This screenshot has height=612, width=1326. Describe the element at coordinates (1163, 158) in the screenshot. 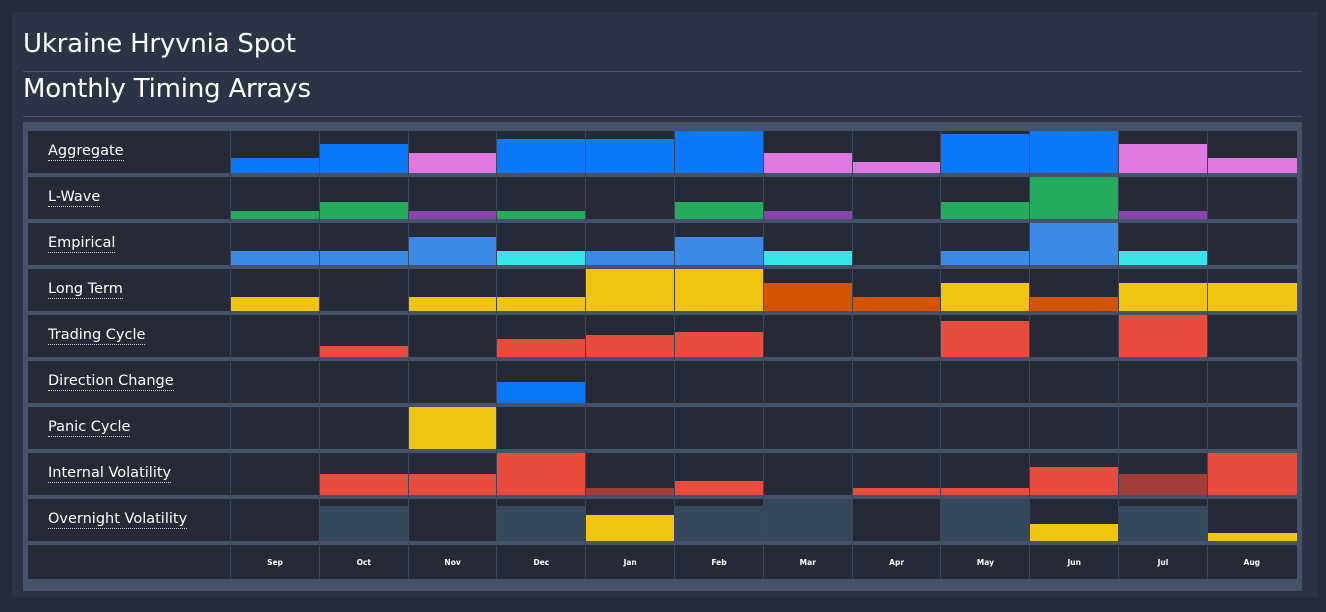

I see `cell-aggregate-jul` at that location.